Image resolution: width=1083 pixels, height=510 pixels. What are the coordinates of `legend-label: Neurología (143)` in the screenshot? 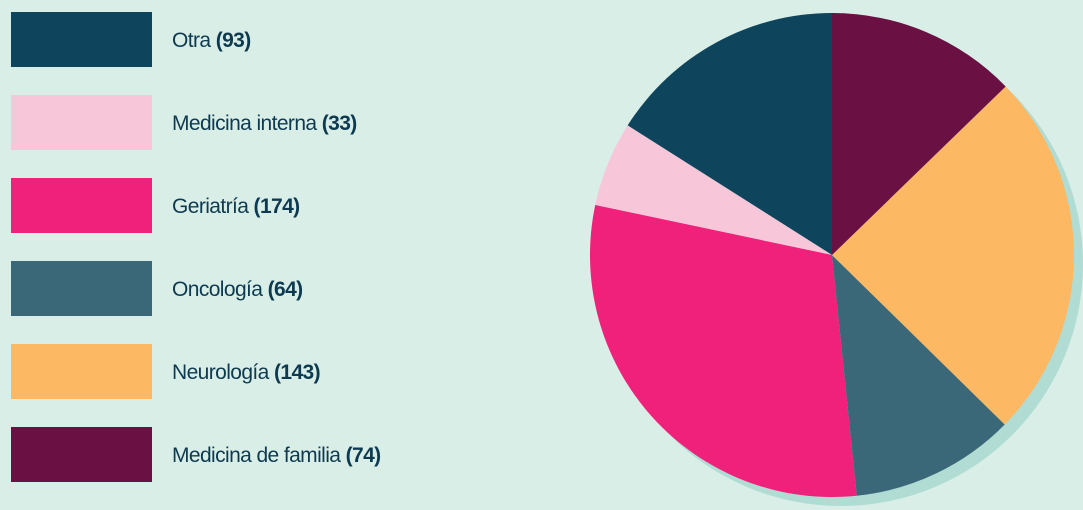 It's located at (246, 372).